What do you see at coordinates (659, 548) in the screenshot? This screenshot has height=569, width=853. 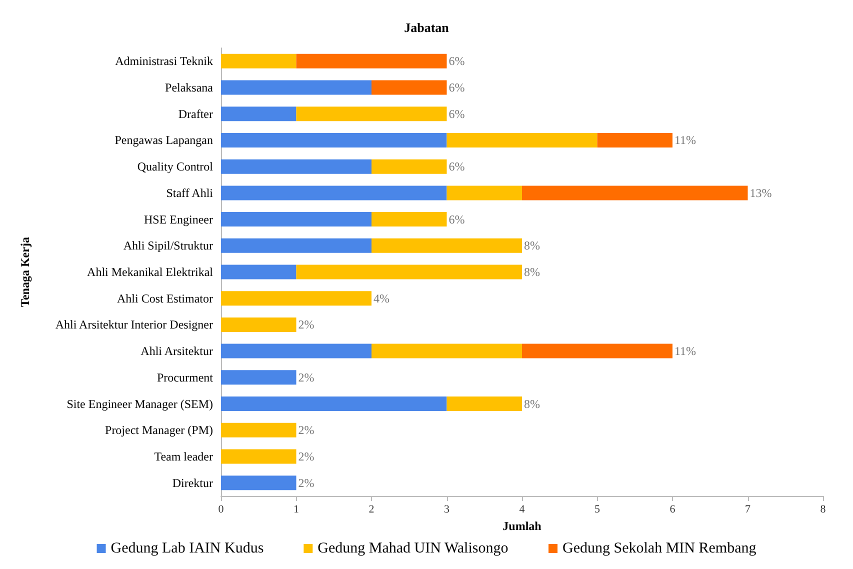 I see `legend-label: Gedung Sekolah MIN Rembang` at bounding box center [659, 548].